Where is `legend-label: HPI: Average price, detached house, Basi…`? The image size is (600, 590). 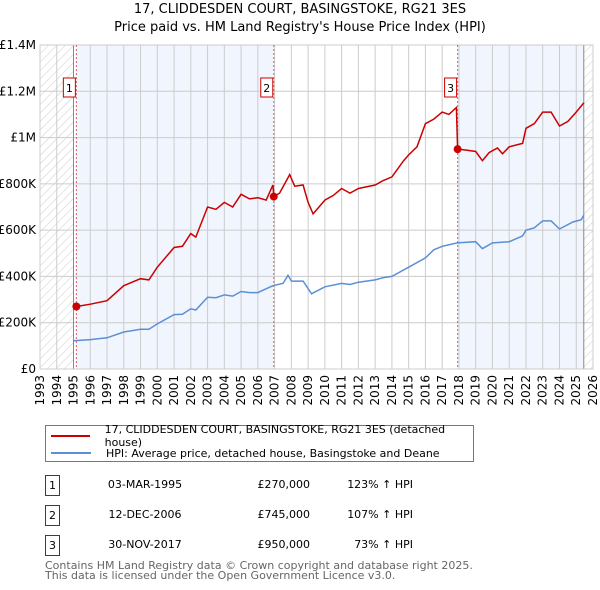
legend-label: HPI: Average price, detached house, Basi… is located at coordinates (273, 453).